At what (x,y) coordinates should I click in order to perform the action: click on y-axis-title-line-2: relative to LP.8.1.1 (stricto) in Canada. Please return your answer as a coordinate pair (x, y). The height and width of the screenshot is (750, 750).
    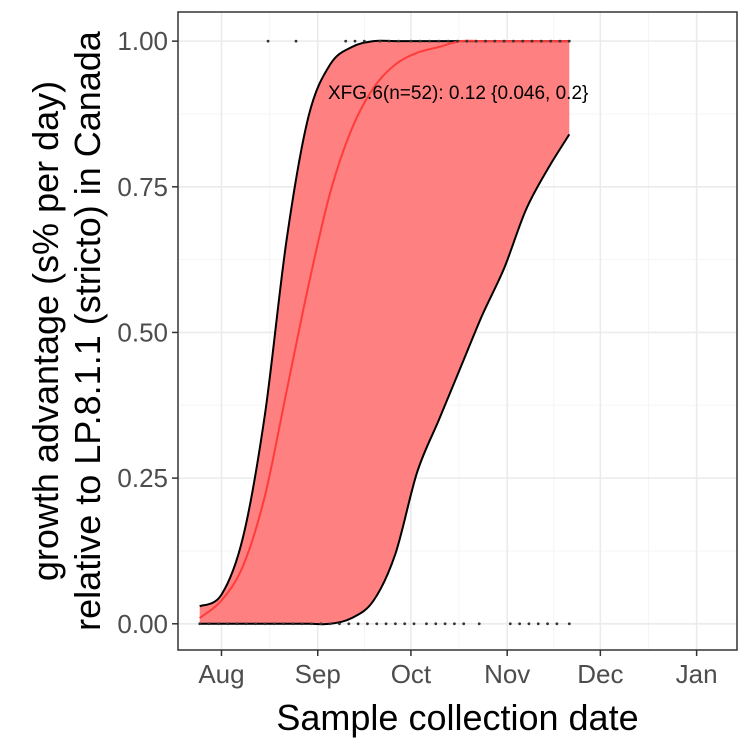
    Looking at the image, I should click on (87, 330).